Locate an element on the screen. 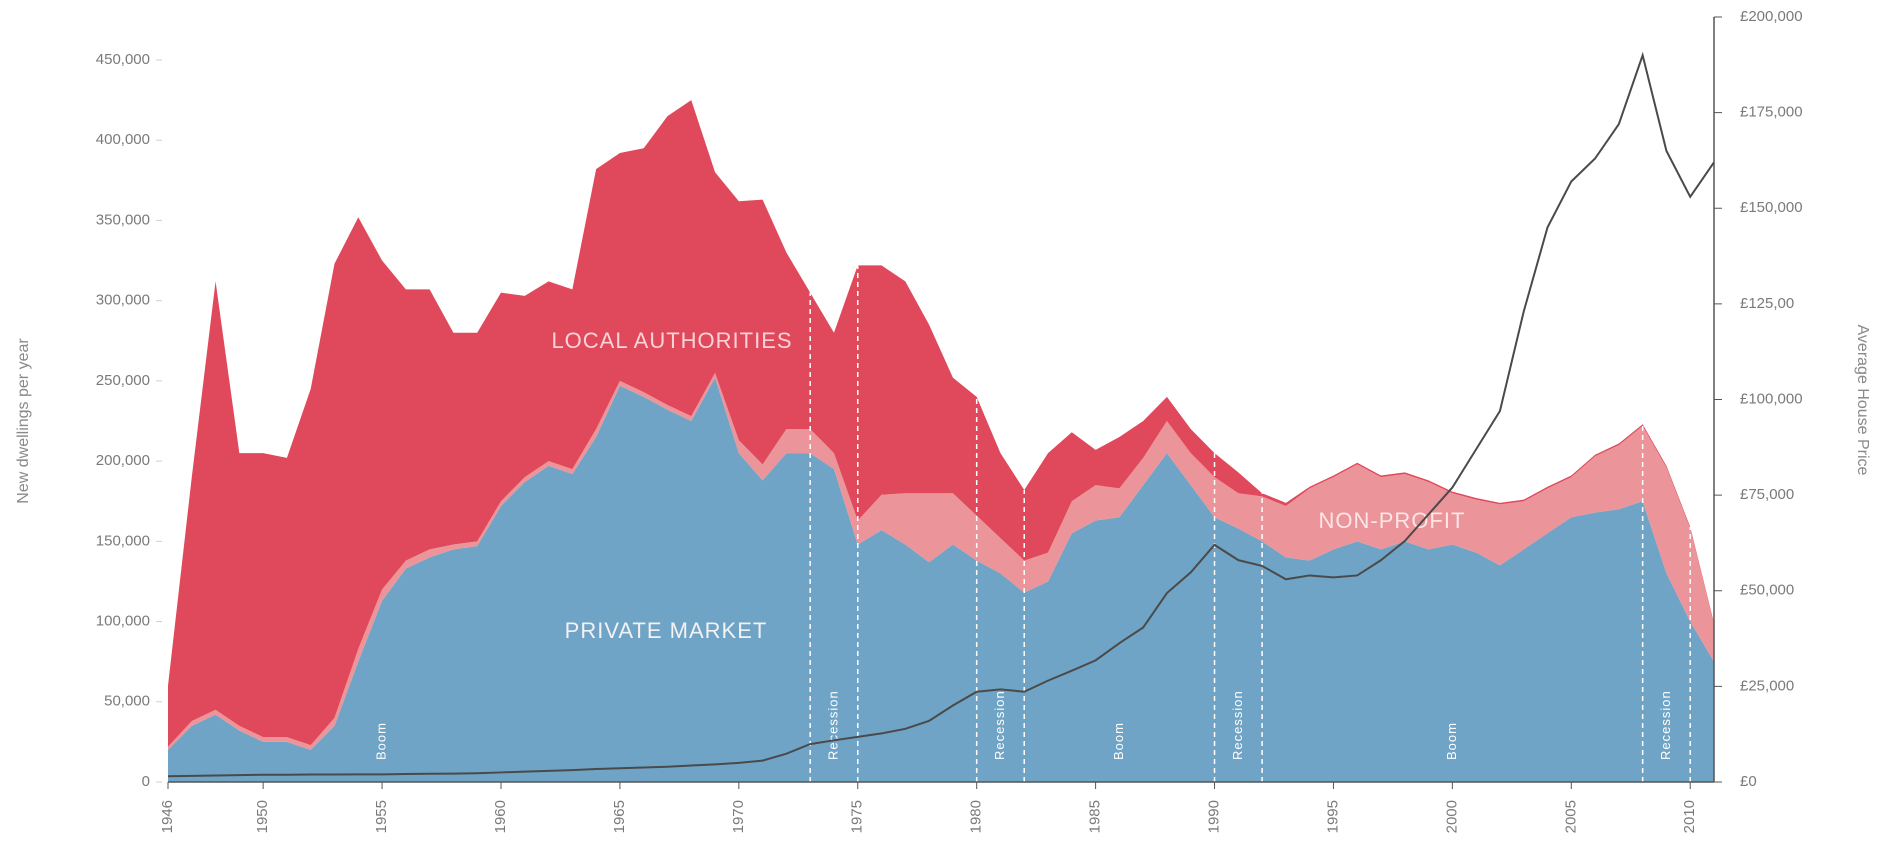  x-tick-label: 1950 is located at coordinates (262, 816).